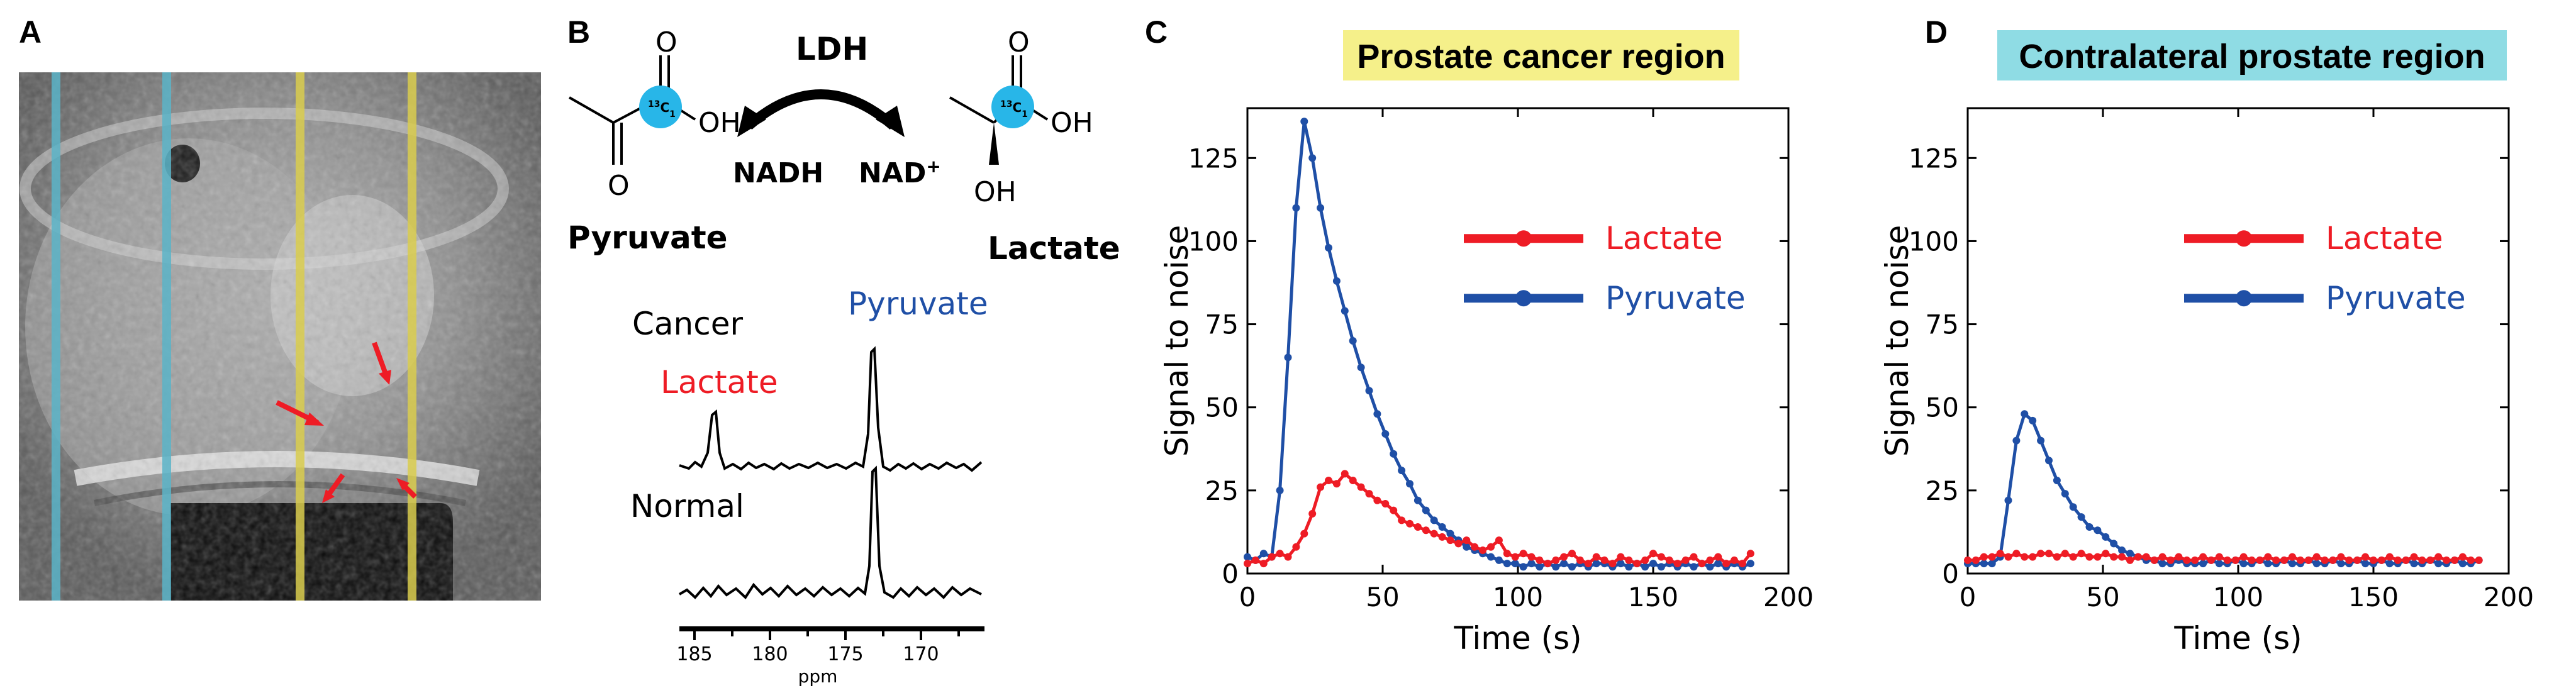  I want to click on lactate-c13-sub: 1, so click(1025, 114).